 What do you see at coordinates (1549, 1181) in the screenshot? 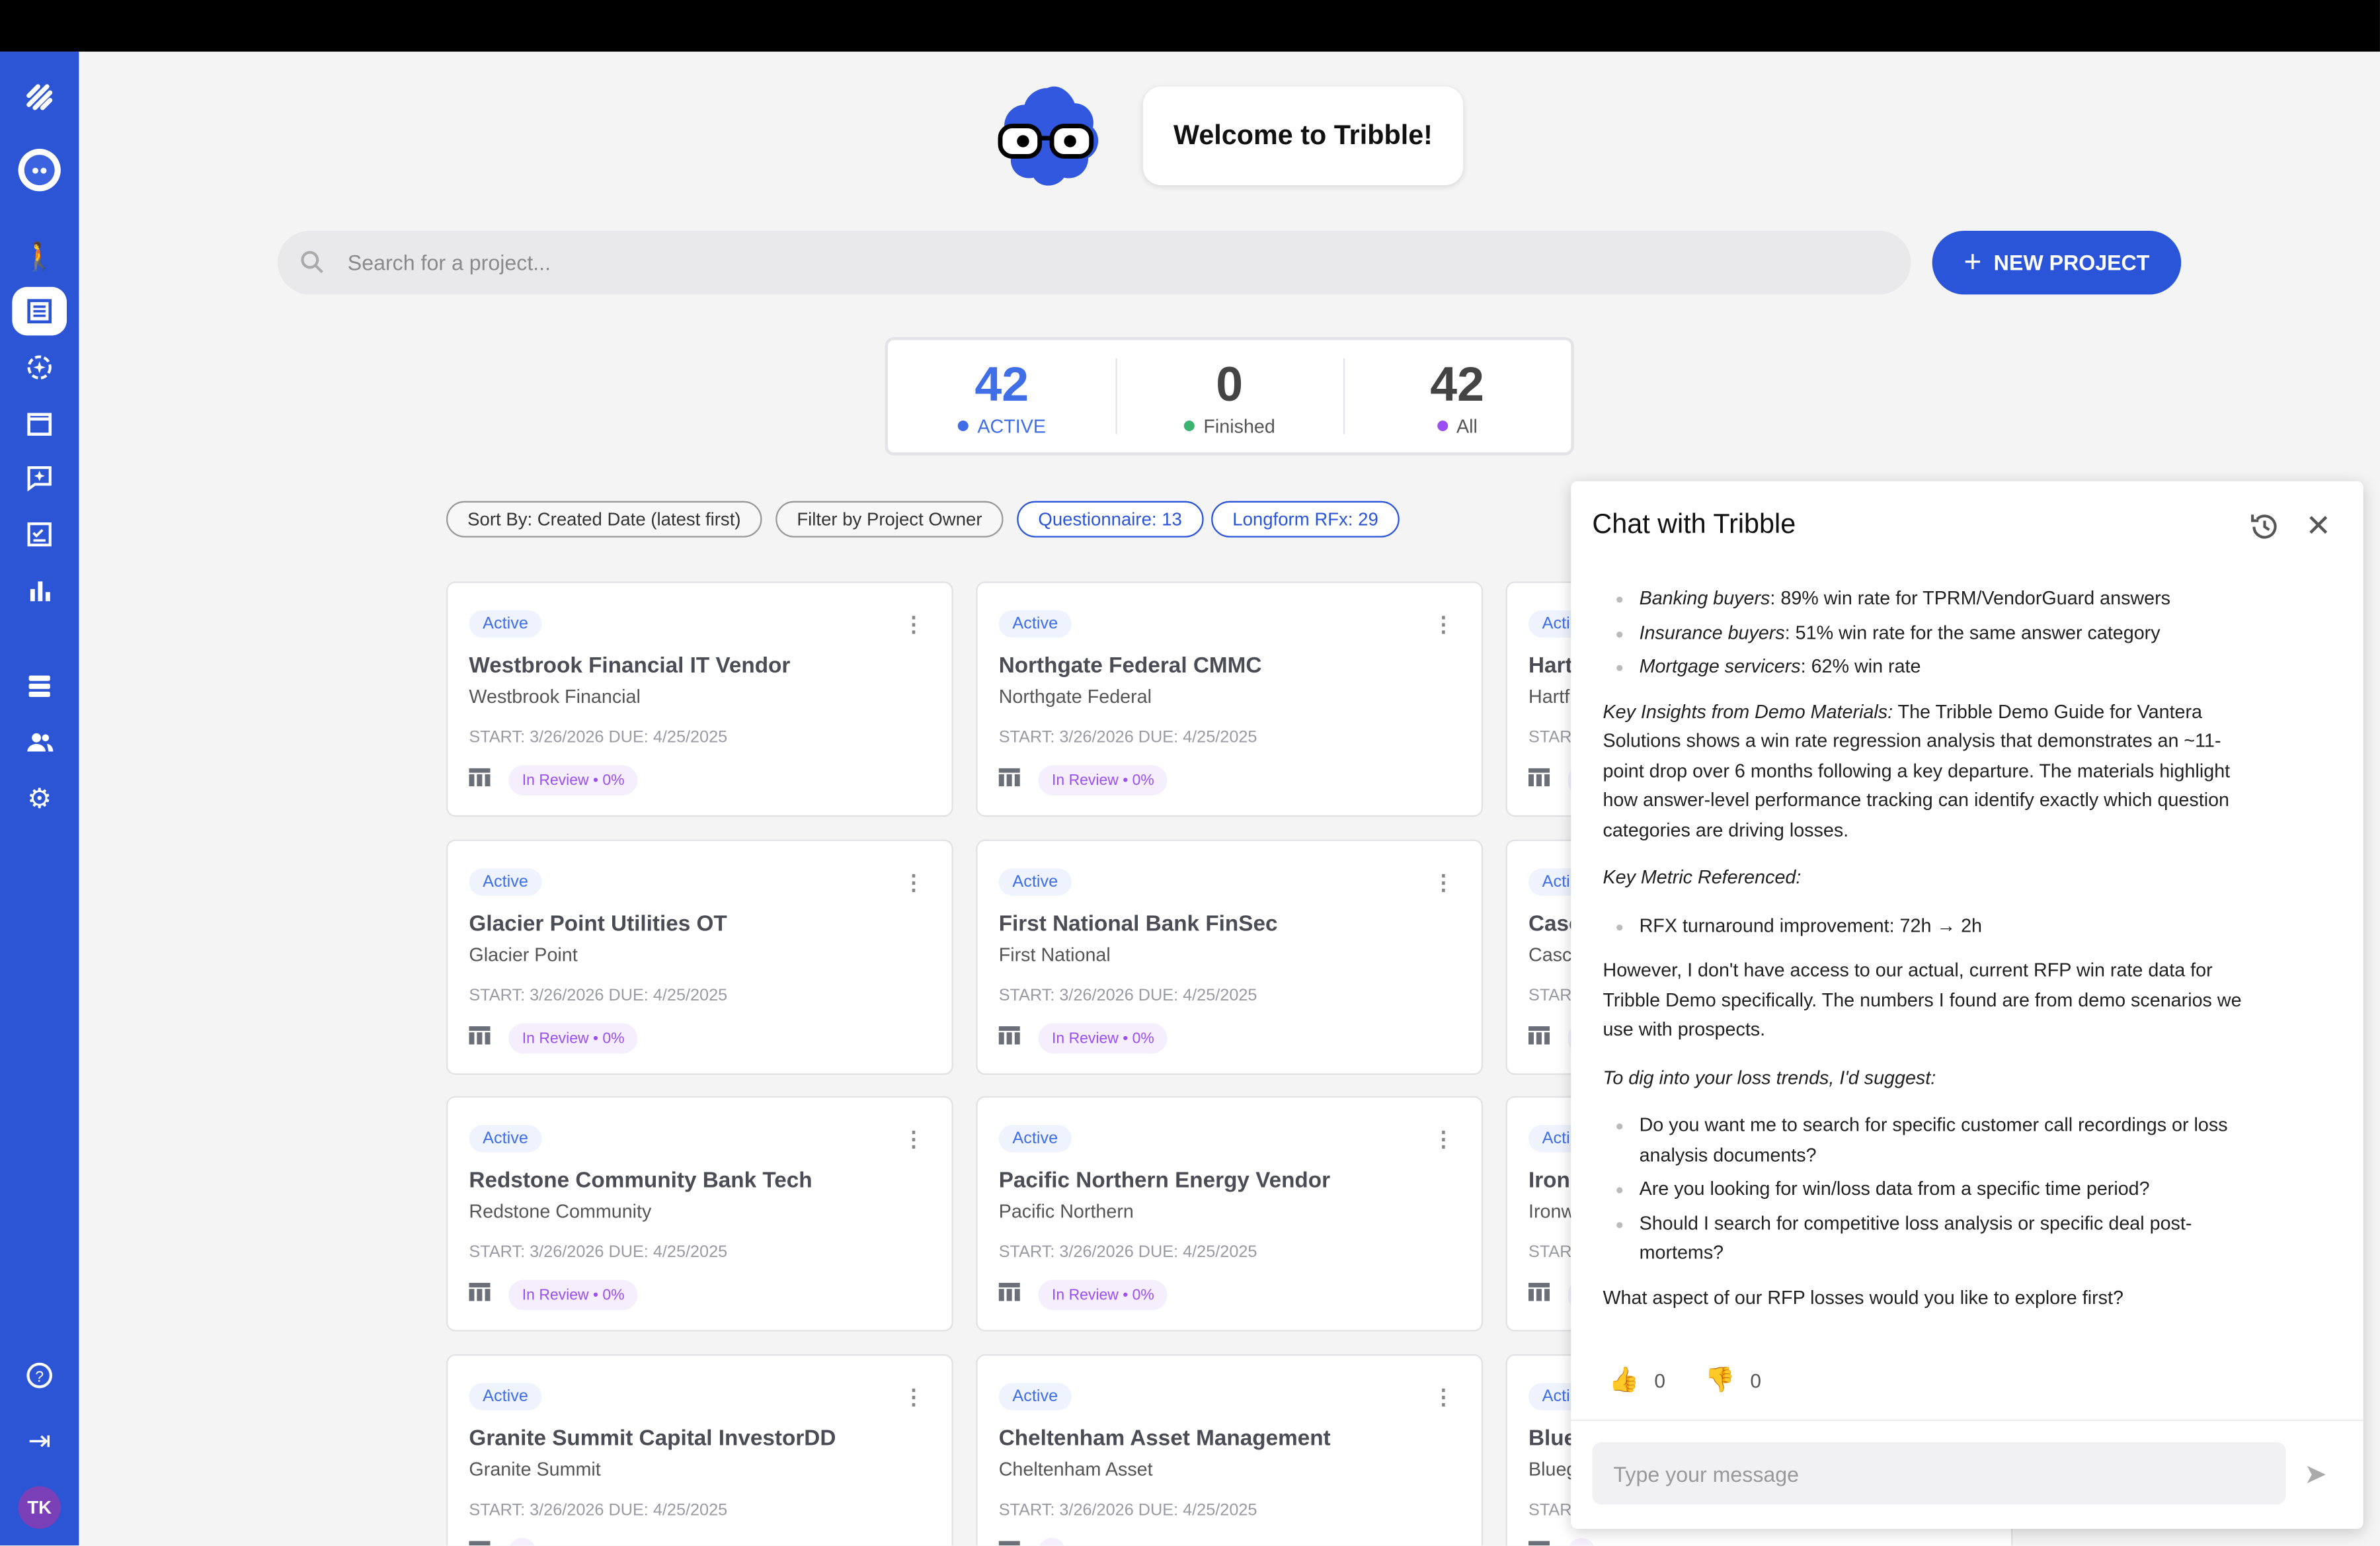
I see `project-title: Iron` at bounding box center [1549, 1181].